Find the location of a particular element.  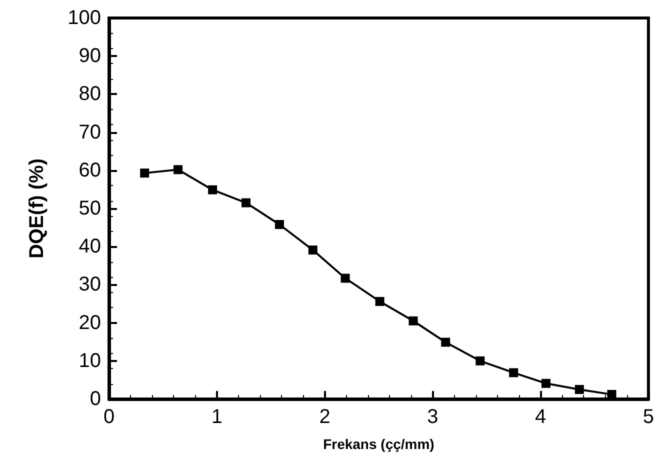

y-tick-label: 20 is located at coordinates (89, 323).